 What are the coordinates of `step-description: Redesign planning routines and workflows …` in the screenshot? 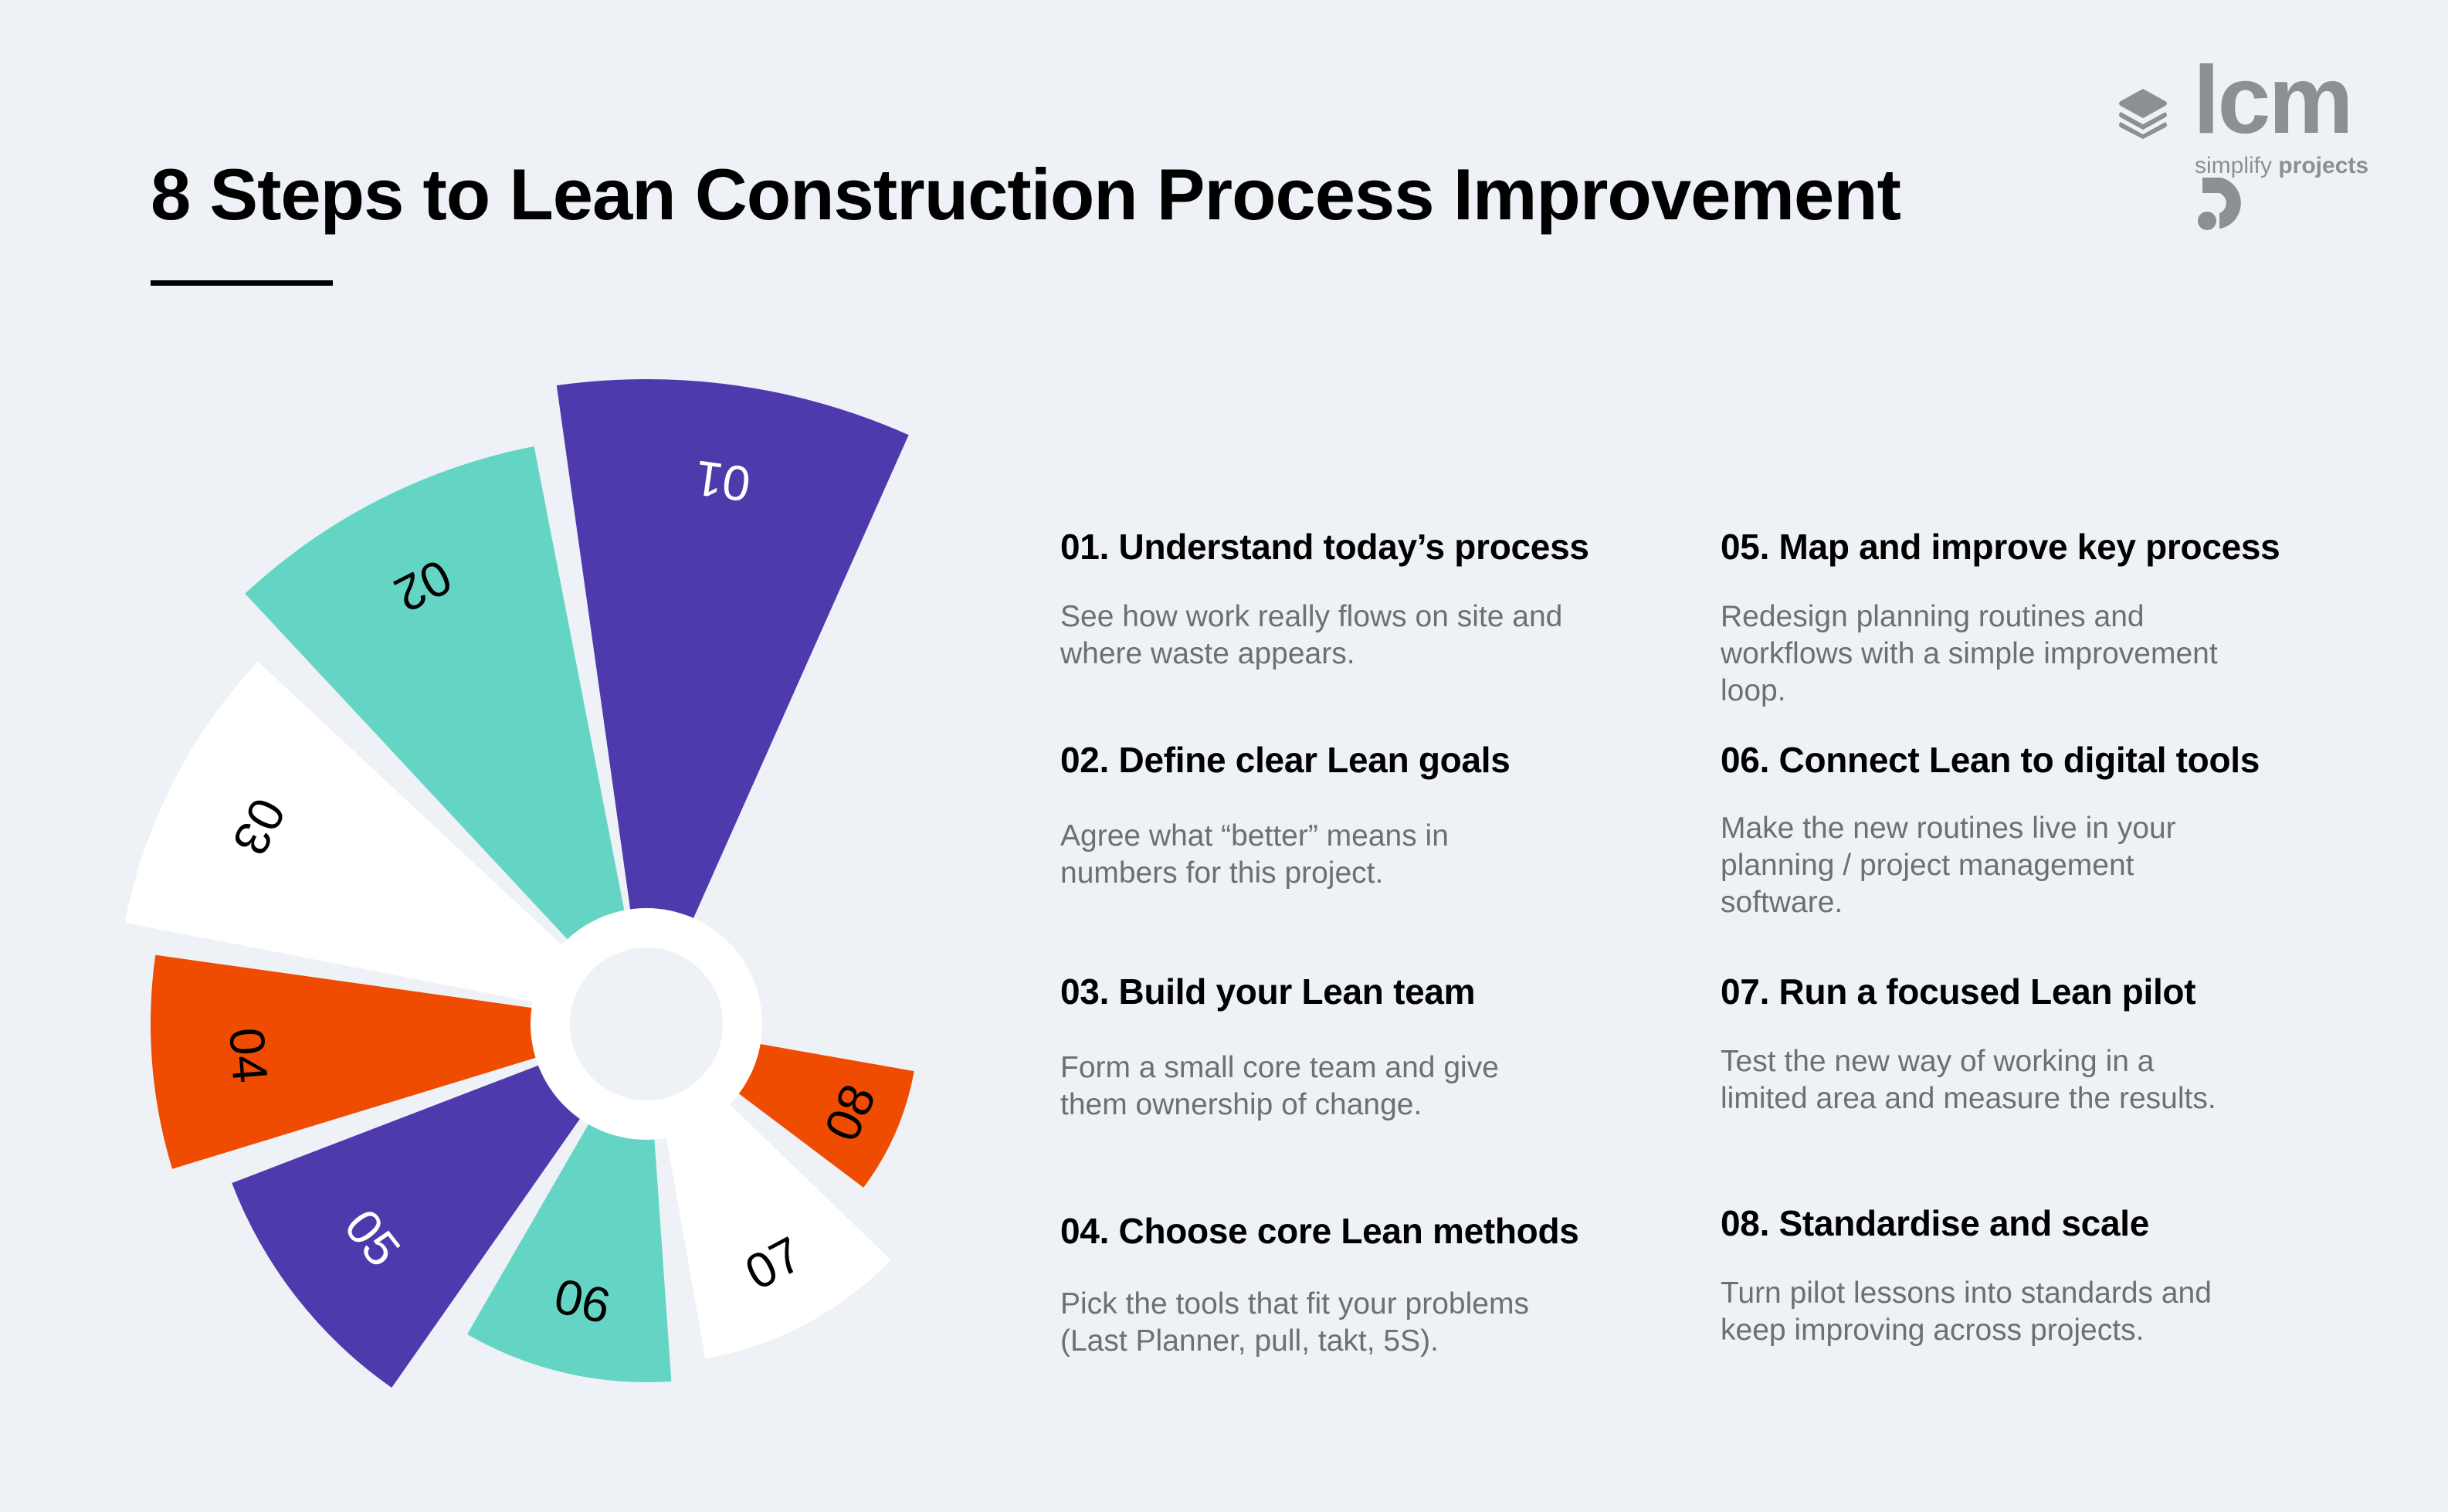 It's located at (1970, 653).